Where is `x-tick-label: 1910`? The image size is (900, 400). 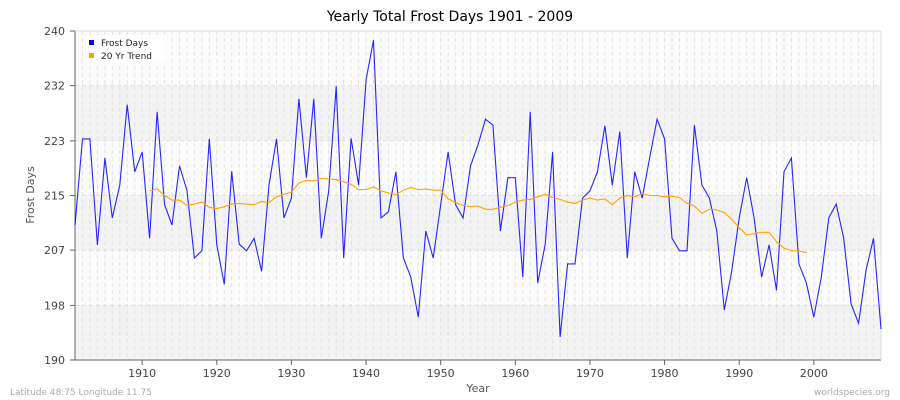 x-tick-label: 1910 is located at coordinates (142, 373).